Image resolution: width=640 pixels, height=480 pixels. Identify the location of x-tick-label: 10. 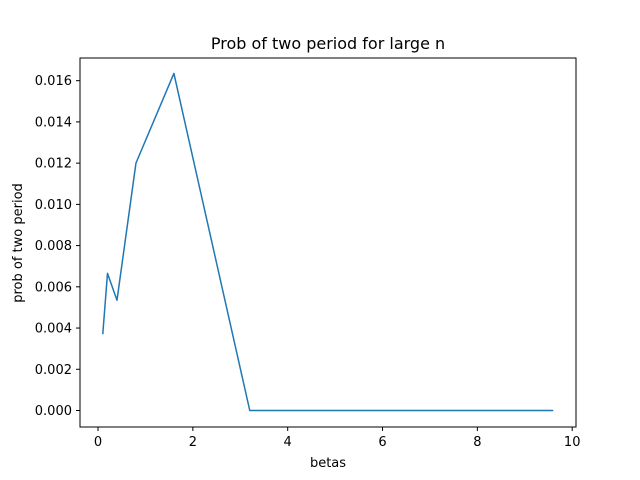
(572, 442).